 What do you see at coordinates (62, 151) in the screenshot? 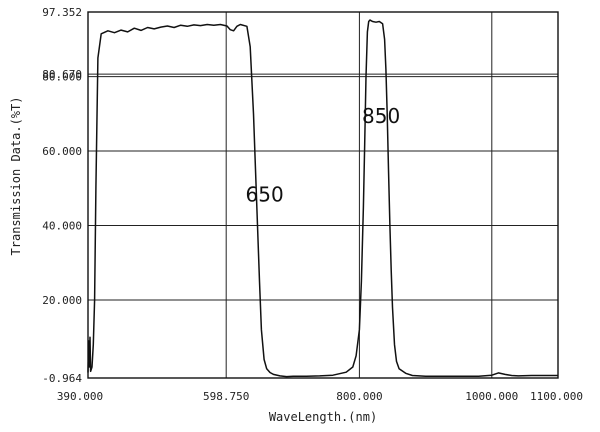
I see `y-tick-label: 60.000` at bounding box center [62, 151].